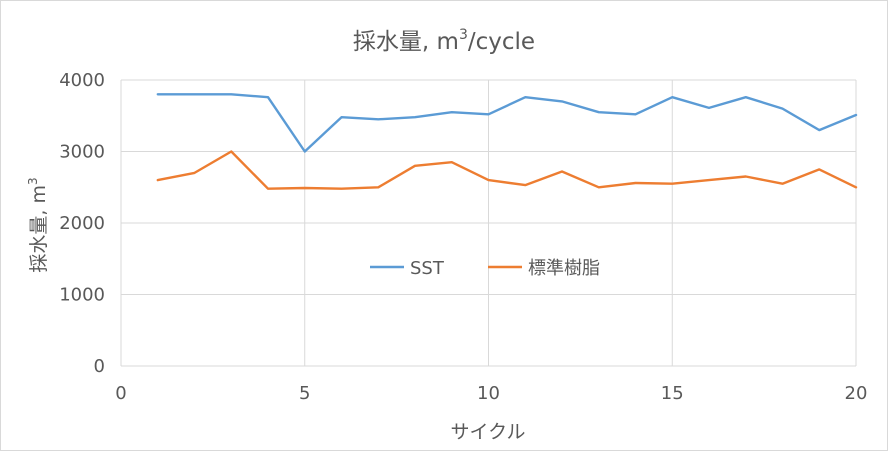 The width and height of the screenshot is (888, 454). What do you see at coordinates (564, 268) in the screenshot?
I see `legend-label: 標準樹脂` at bounding box center [564, 268].